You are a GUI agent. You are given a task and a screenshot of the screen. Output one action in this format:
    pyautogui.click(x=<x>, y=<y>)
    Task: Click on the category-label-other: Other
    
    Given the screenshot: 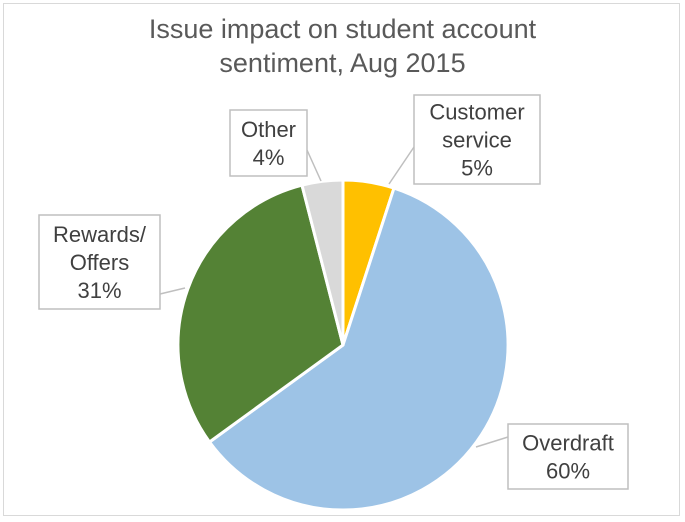 What is the action you would take?
    pyautogui.click(x=268, y=129)
    